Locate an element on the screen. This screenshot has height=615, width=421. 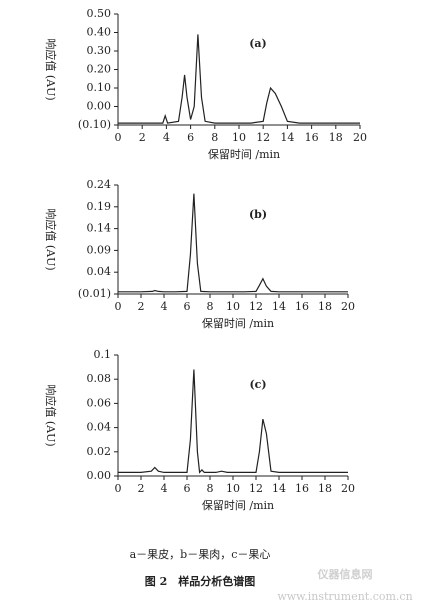
y-tick-label: 0.20 is located at coordinates (99, 69).